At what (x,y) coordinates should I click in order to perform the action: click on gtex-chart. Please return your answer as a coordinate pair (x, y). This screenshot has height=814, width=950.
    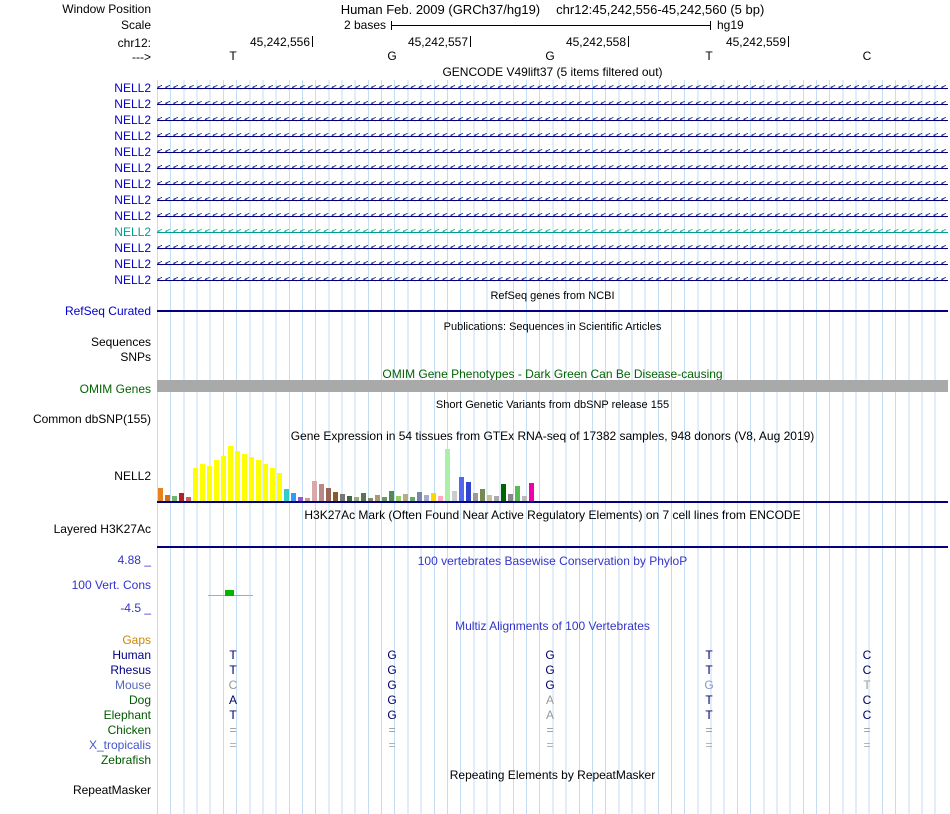
    Looking at the image, I should click on (552, 472).